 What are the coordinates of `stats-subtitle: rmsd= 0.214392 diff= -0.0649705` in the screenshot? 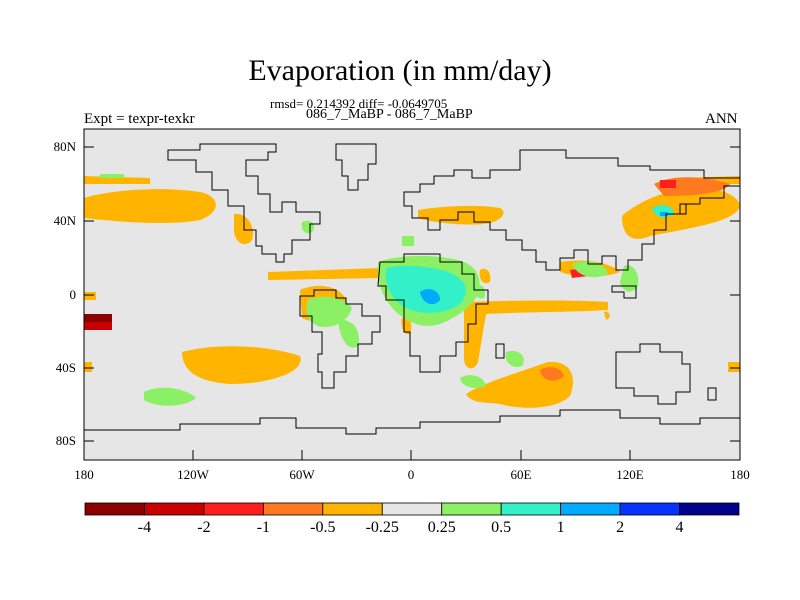 It's located at (359, 103).